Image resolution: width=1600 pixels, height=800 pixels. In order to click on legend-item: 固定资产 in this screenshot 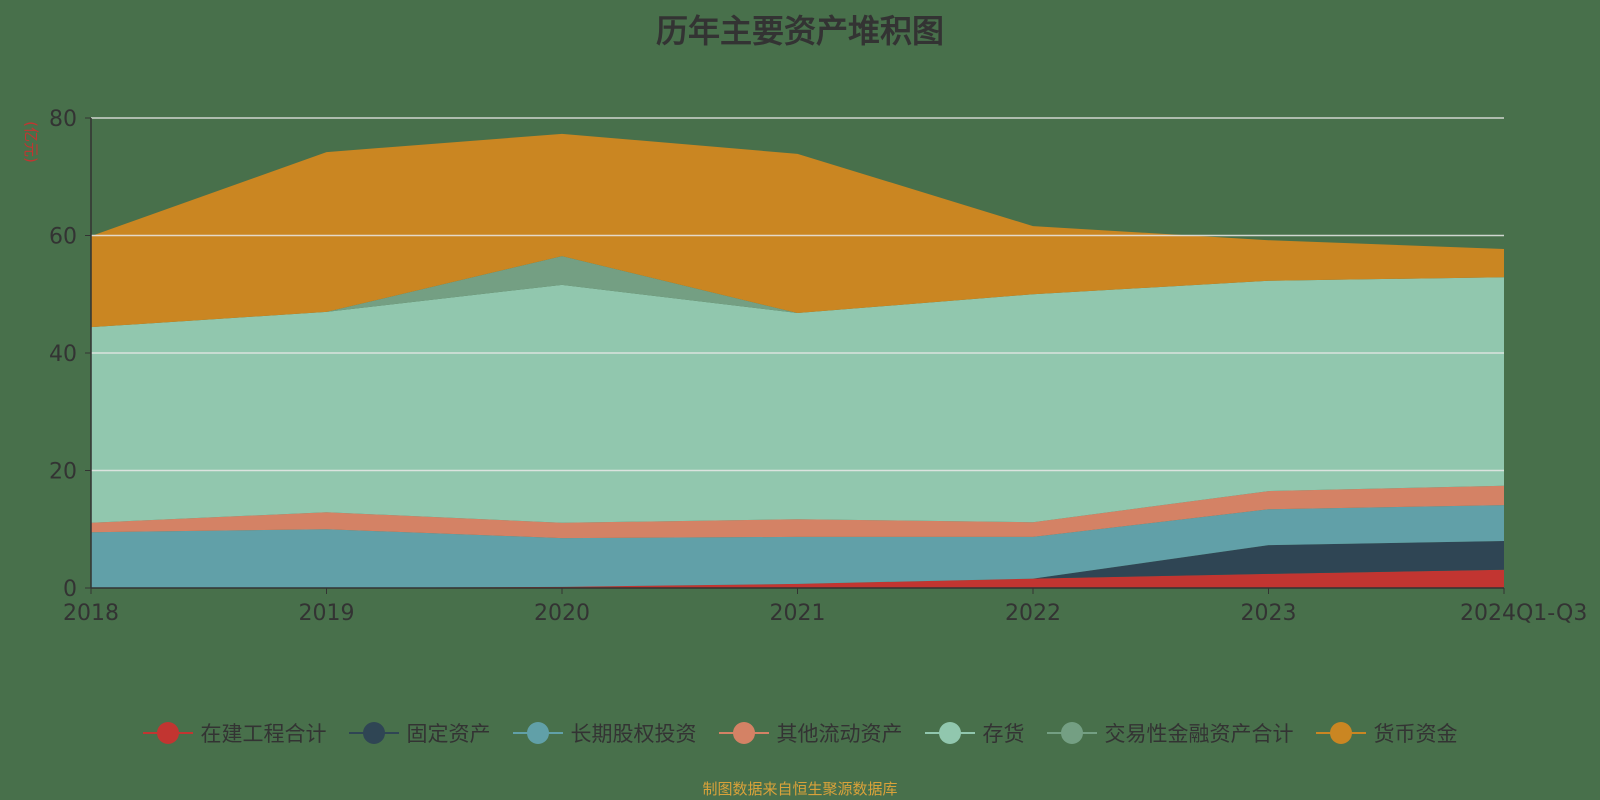, I will do `click(419, 733)`.